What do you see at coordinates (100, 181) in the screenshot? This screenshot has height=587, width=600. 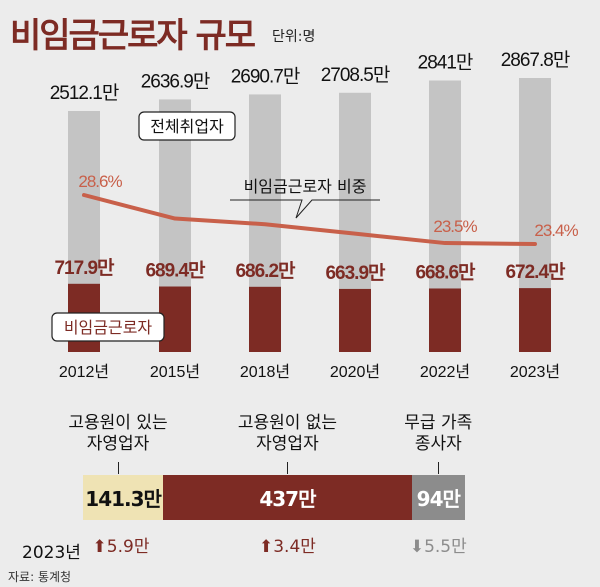 I see `share-label: 28.6%` at bounding box center [100, 181].